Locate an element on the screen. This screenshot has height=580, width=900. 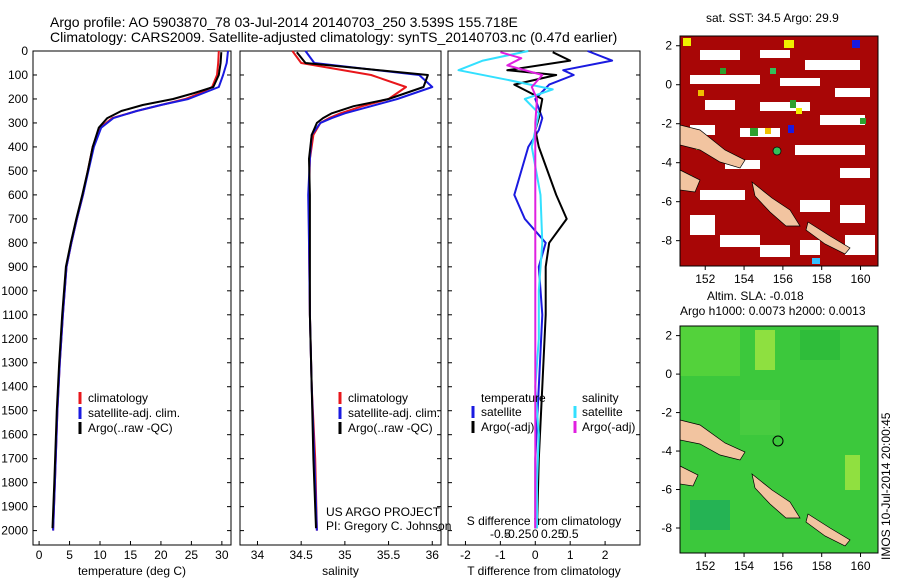
depth-tick-label: 700 is located at coordinates (18, 219).